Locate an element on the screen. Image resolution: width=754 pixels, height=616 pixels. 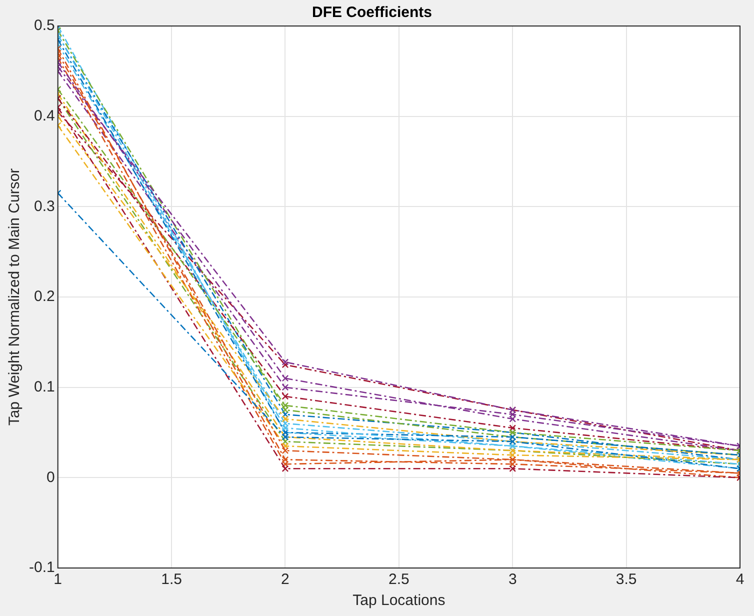
x-tick-label: 1.5 is located at coordinates (171, 579).